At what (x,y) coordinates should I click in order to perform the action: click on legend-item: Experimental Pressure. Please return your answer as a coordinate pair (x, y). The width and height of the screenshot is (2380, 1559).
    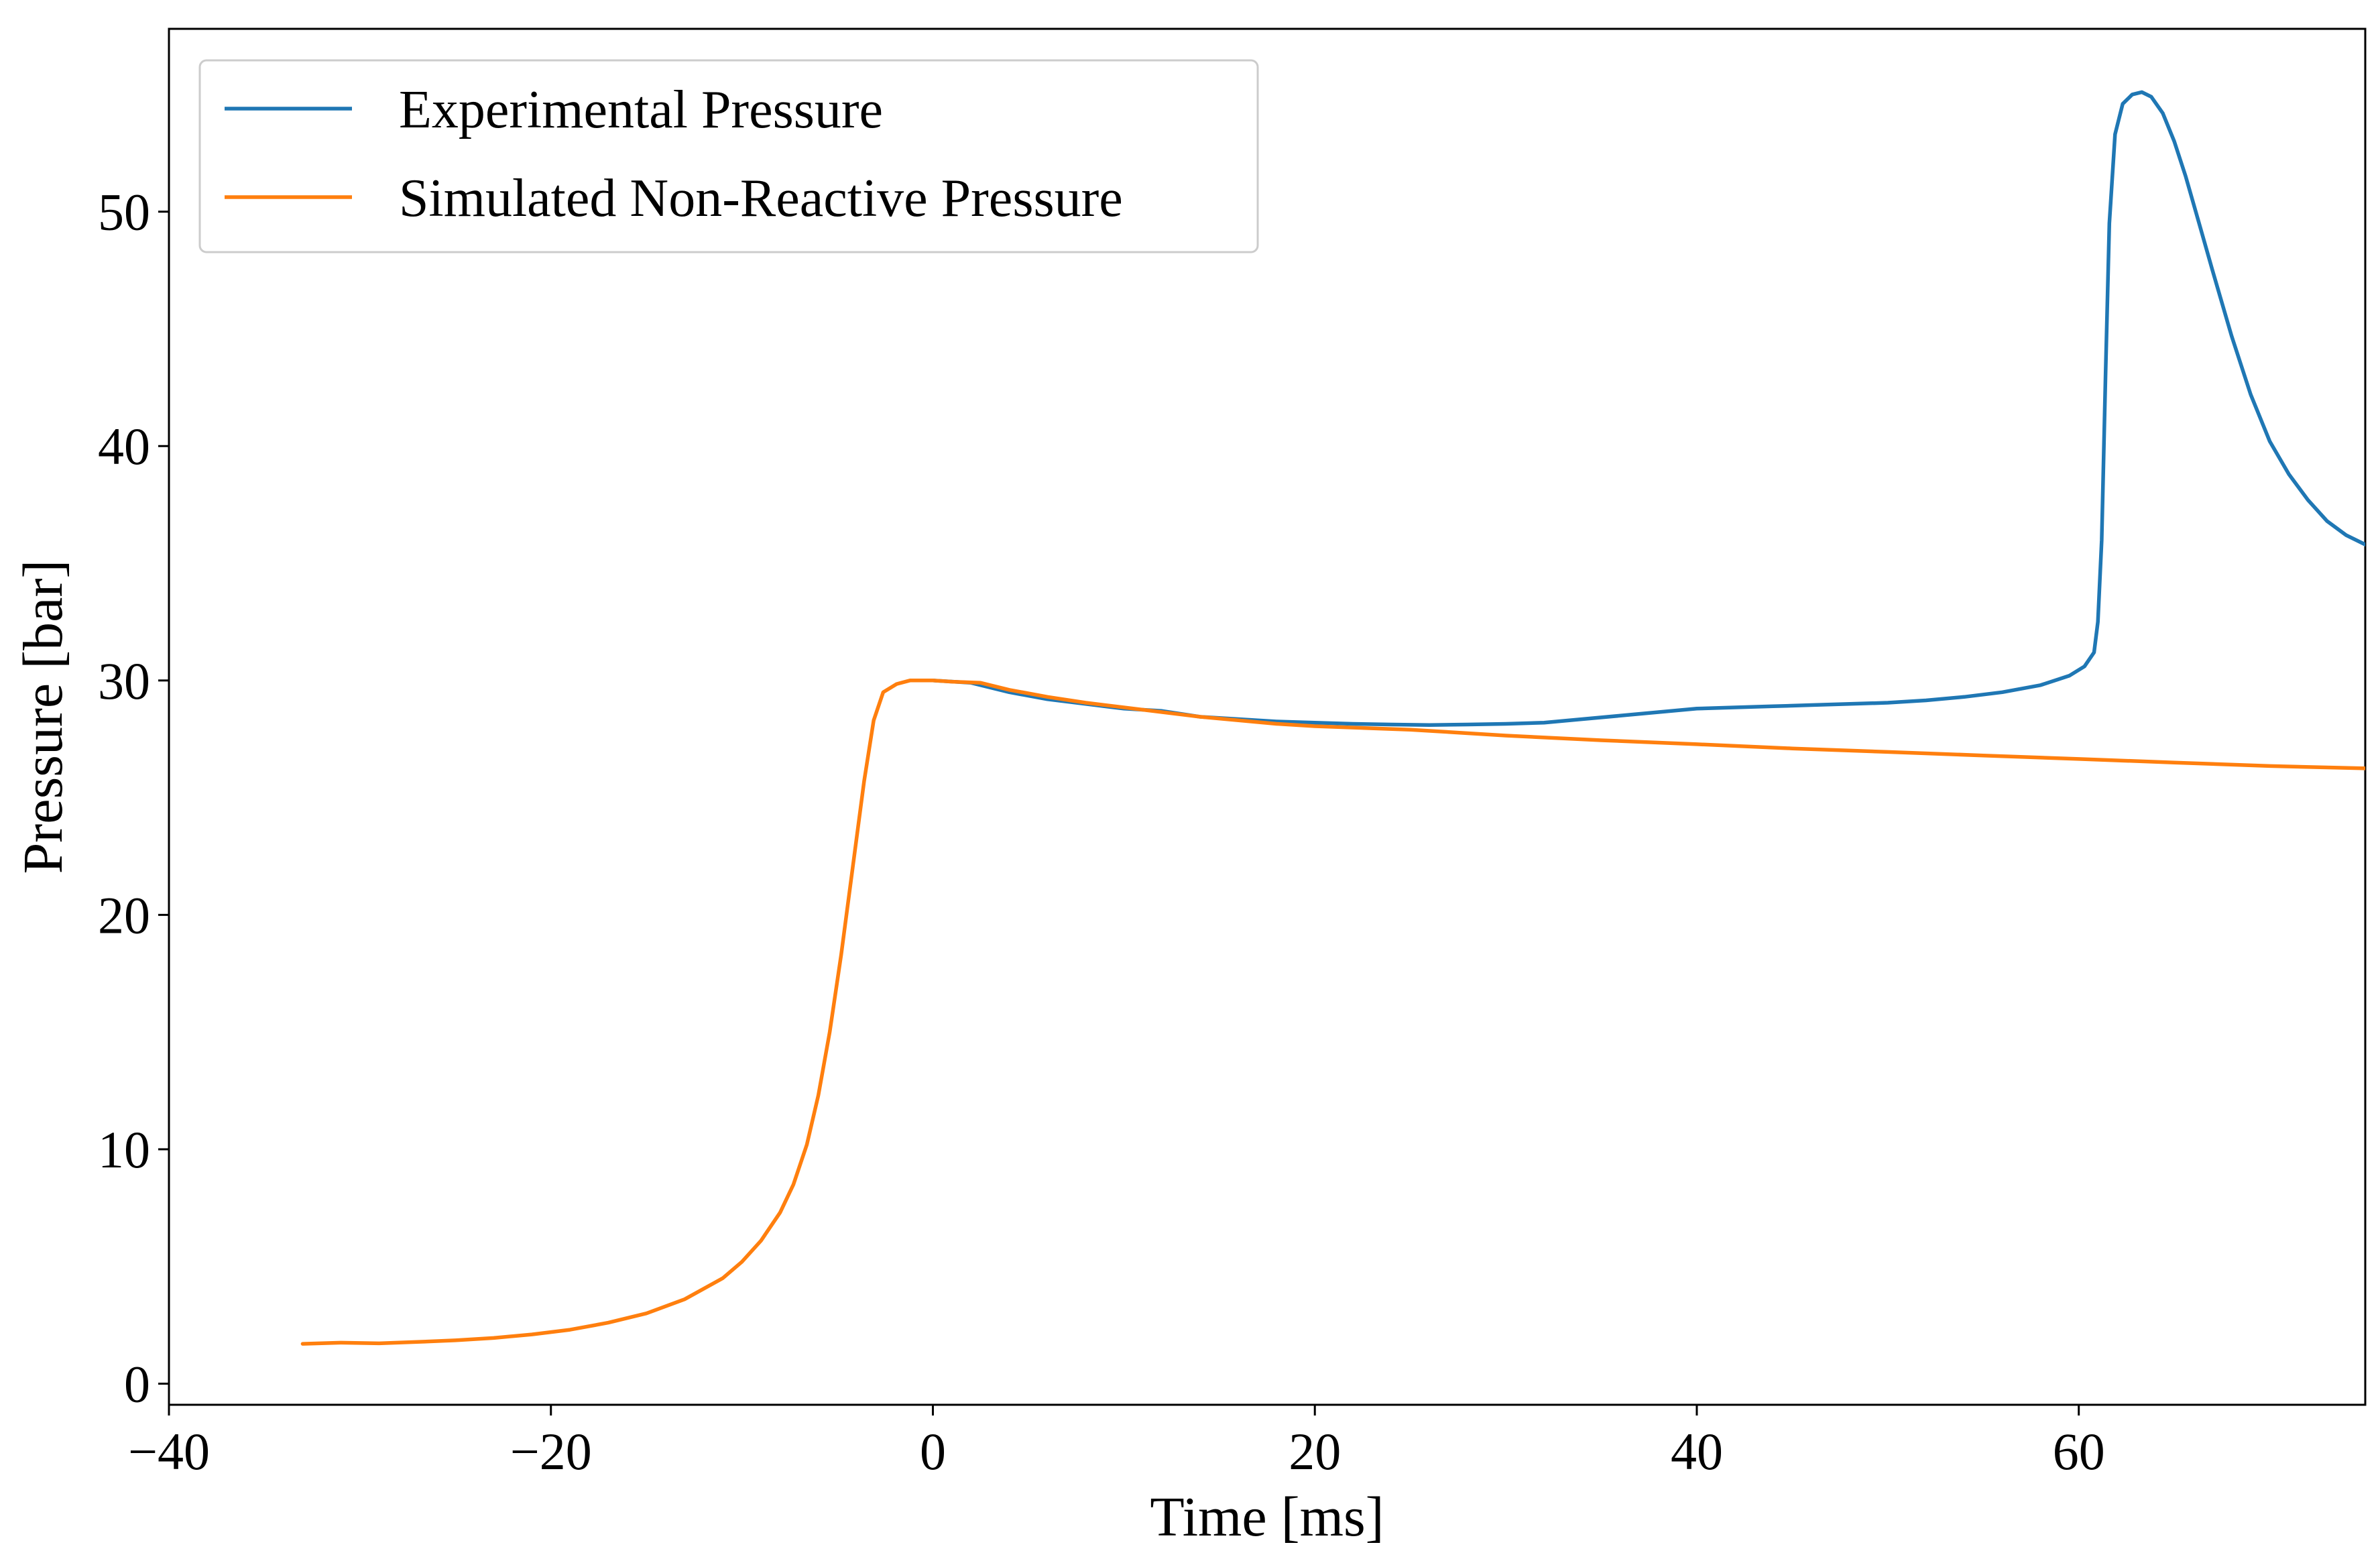
    Looking at the image, I should click on (554, 109).